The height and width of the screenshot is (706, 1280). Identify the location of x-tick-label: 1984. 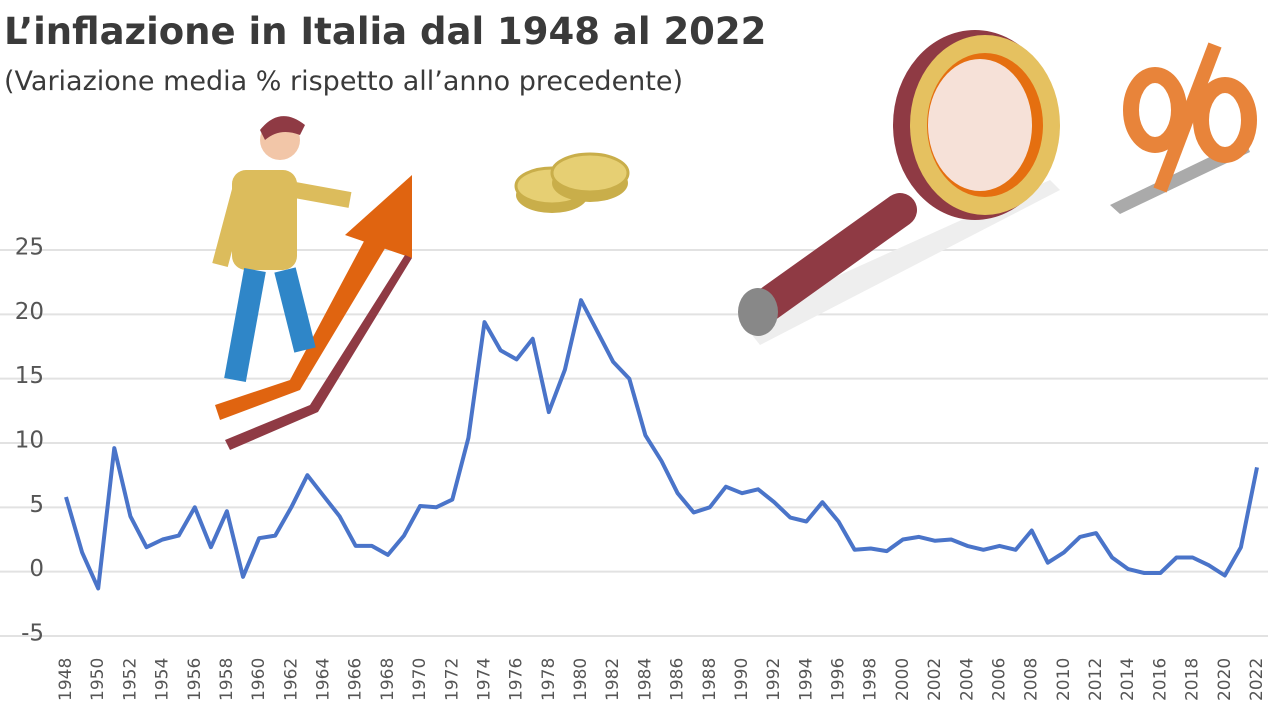
(645, 679).